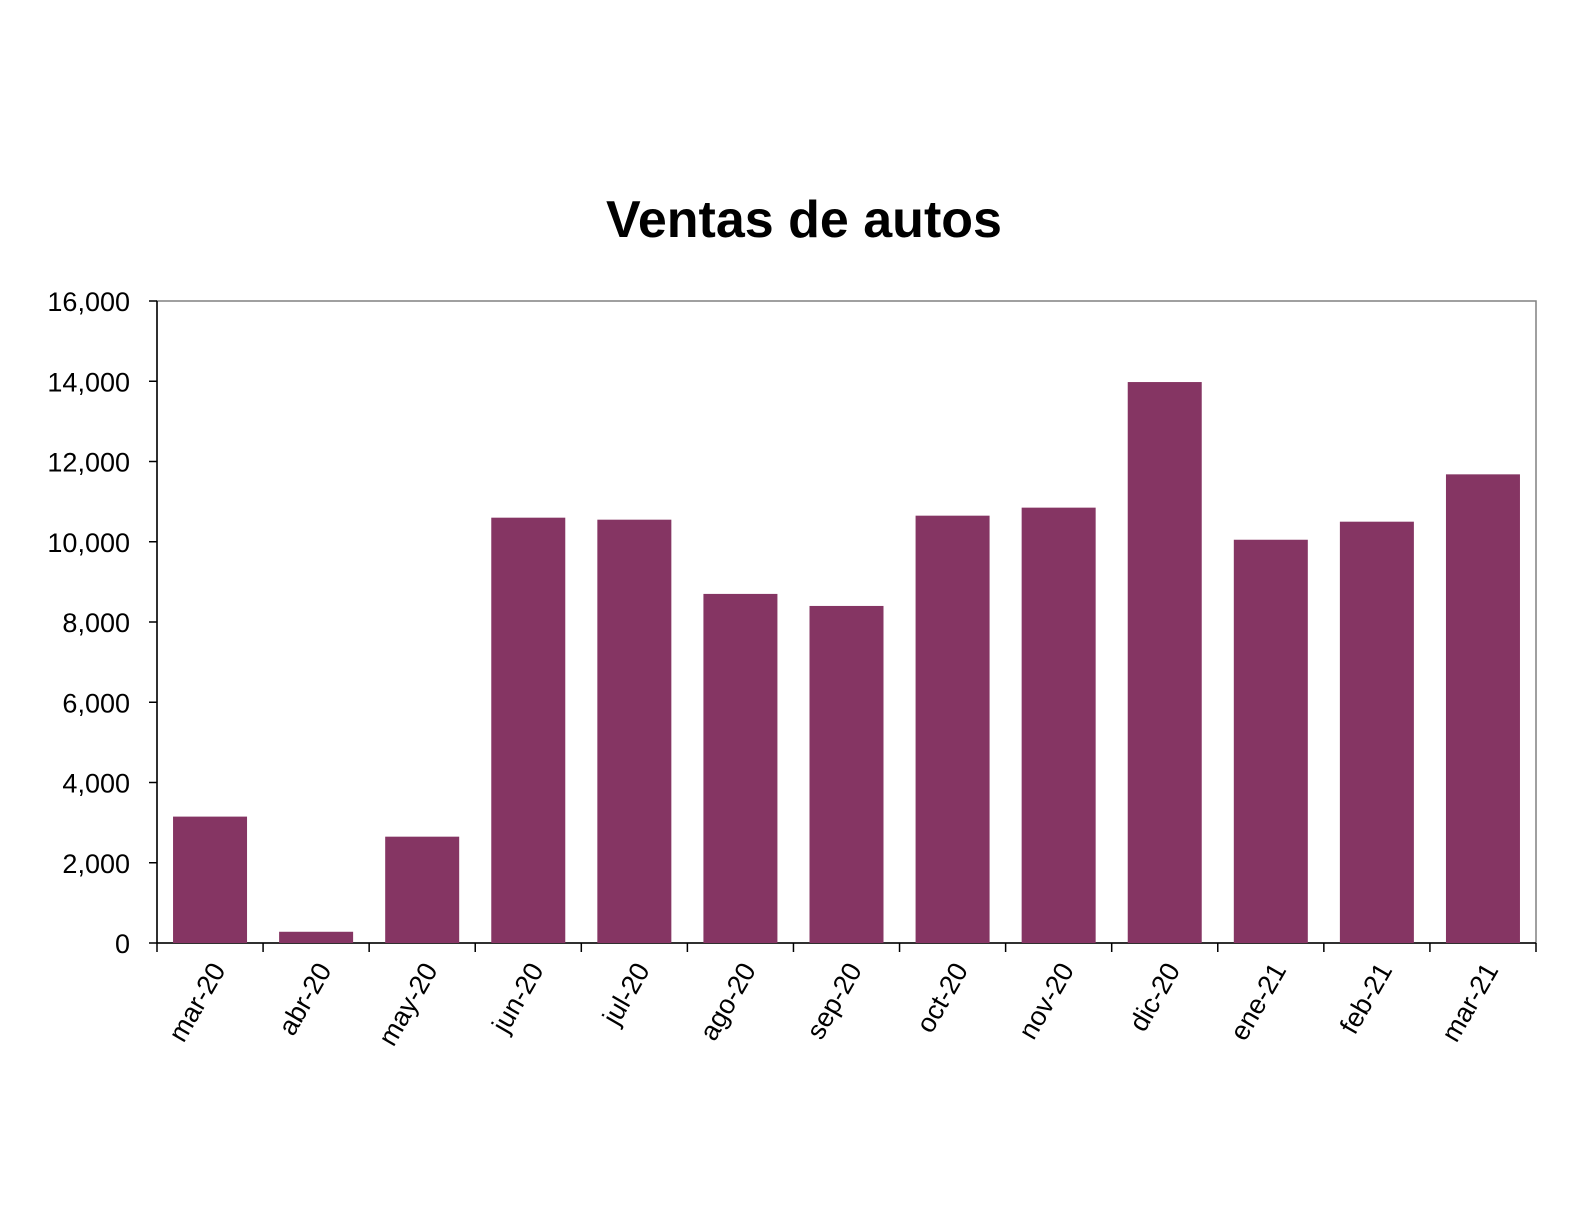 The width and height of the screenshot is (1584, 1224). I want to click on x-tick-label: feb-21, so click(1366, 998).